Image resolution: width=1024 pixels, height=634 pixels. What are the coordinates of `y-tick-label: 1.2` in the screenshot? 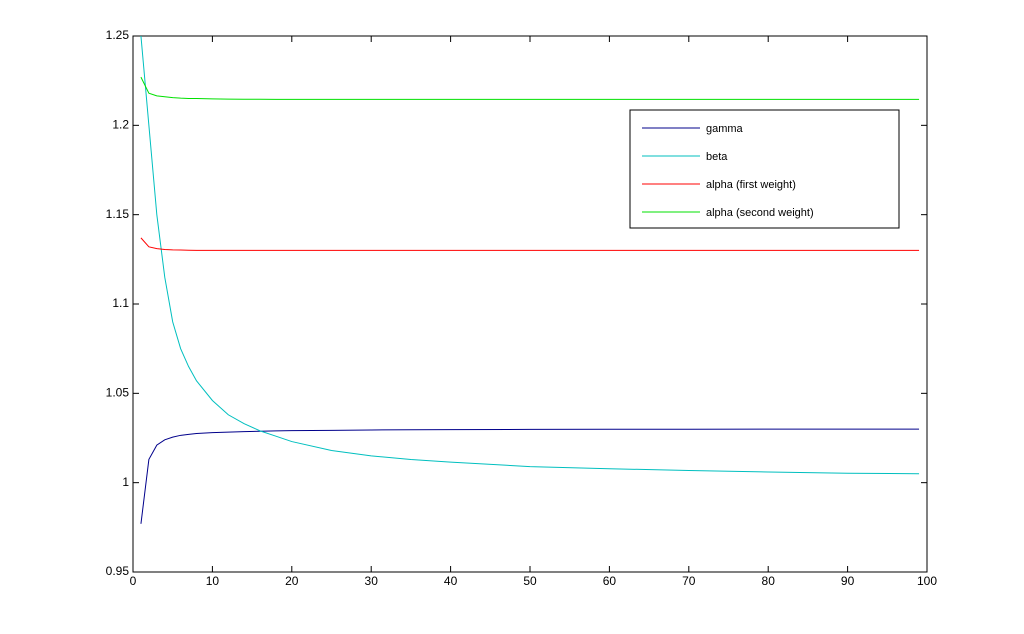 It's located at (120, 125).